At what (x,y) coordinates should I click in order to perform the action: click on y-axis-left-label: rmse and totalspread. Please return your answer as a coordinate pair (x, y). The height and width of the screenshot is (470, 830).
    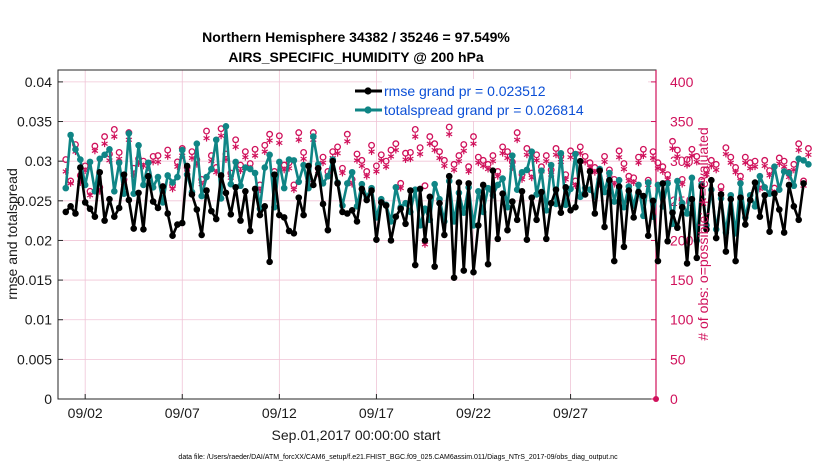
    Looking at the image, I should click on (12, 234).